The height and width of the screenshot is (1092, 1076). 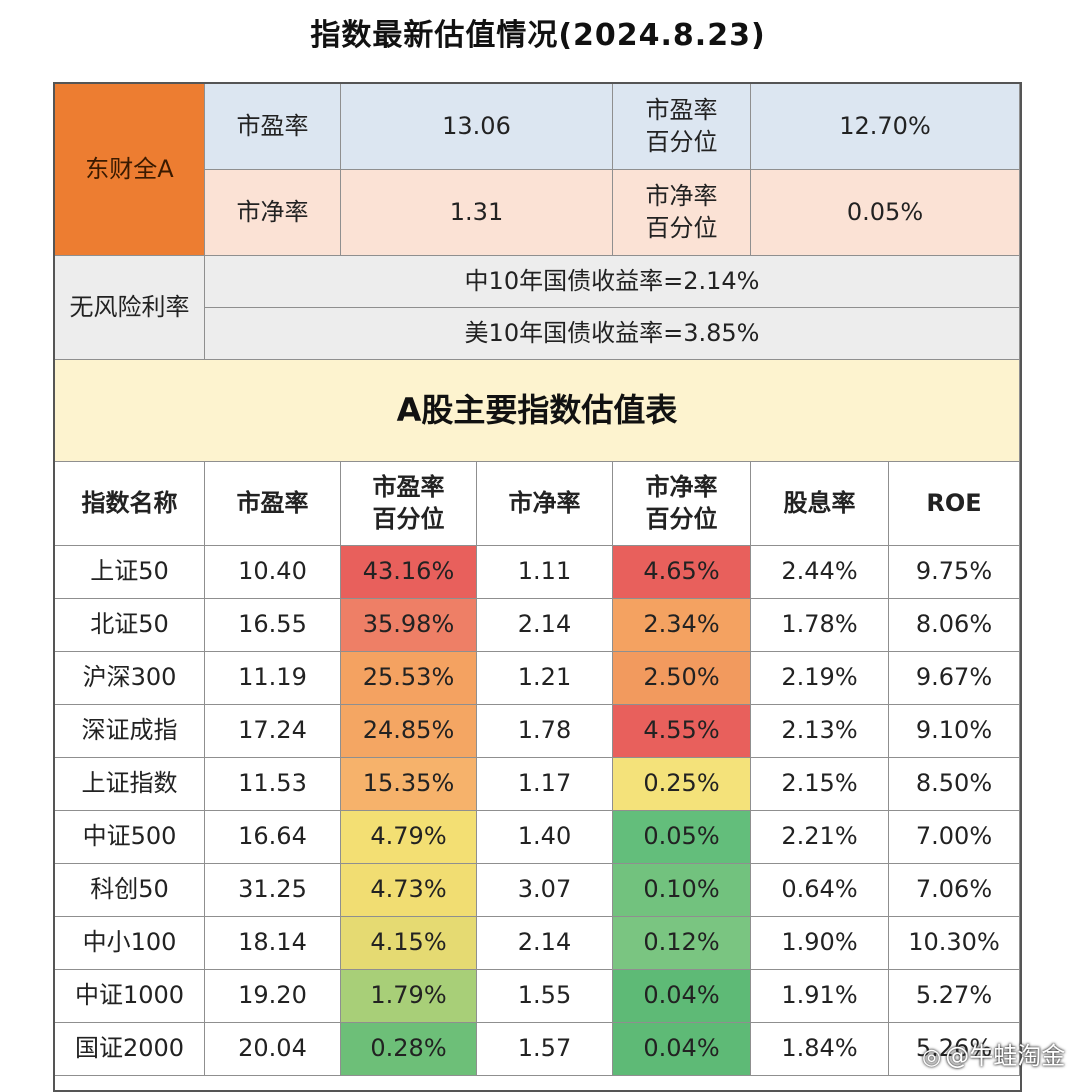 I want to click on table-cell-roe: 5.27%, so click(x=954, y=996).